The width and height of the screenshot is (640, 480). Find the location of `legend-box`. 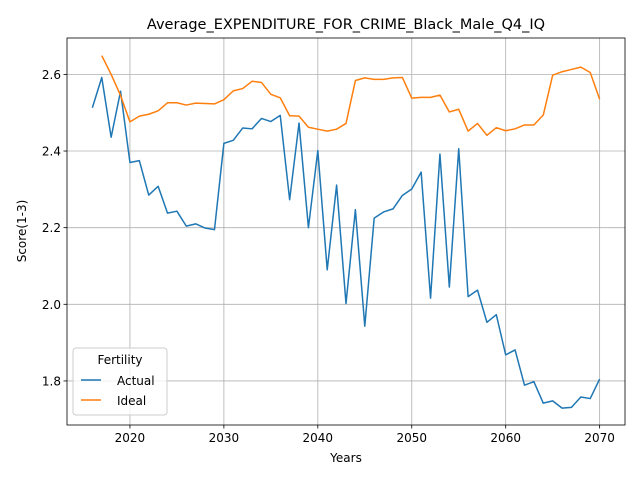

legend-box is located at coordinates (120, 381).